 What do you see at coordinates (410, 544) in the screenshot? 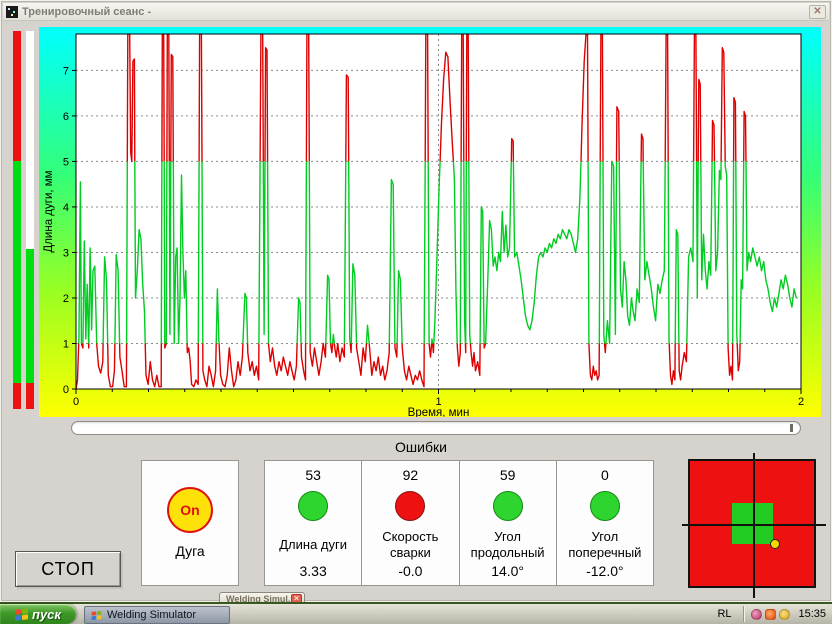
I see `error-label: Скорость сварки` at bounding box center [410, 544].